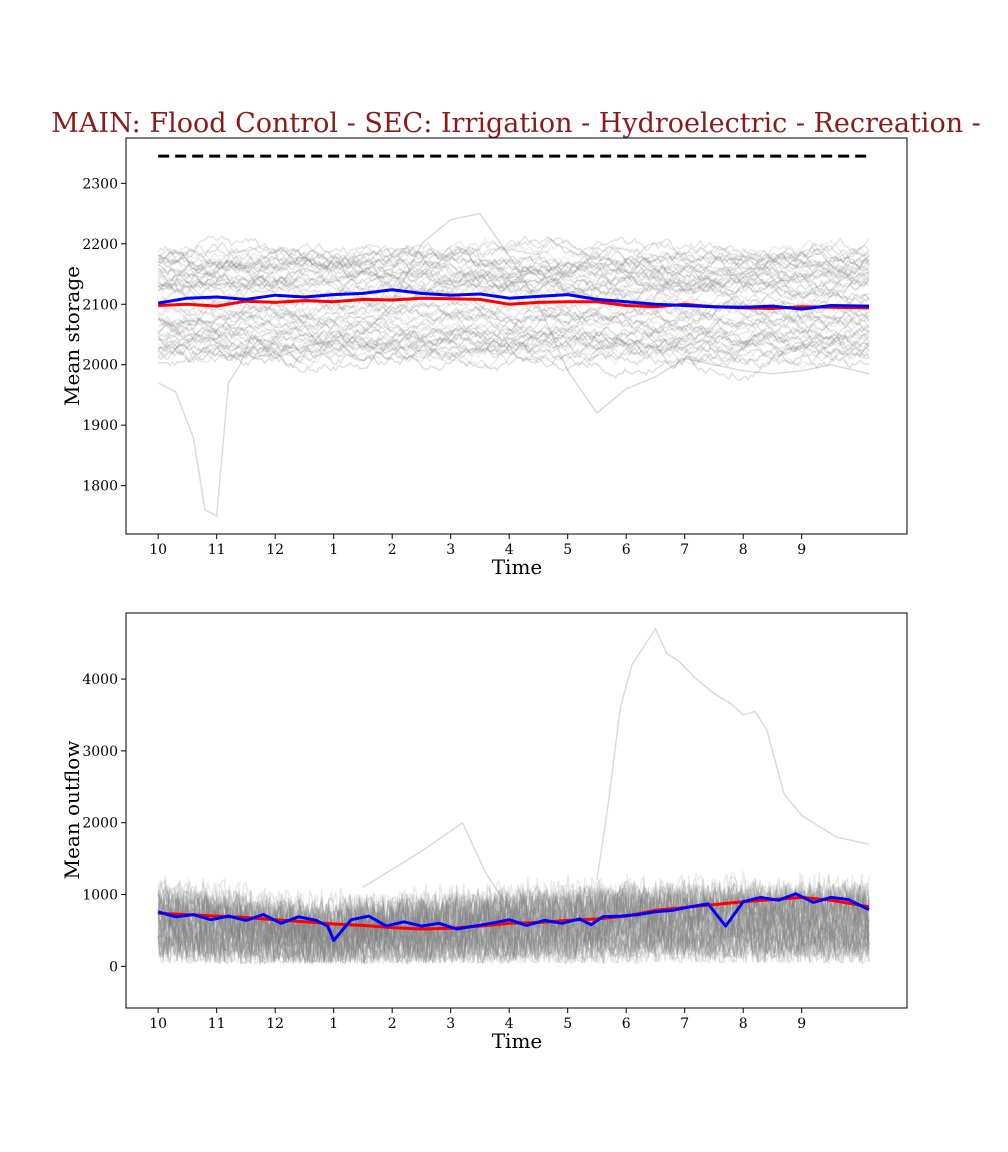 The width and height of the screenshot is (1008, 1152). What do you see at coordinates (100, 245) in the screenshot?
I see `storage-y-tick-label: 2200` at bounding box center [100, 245].